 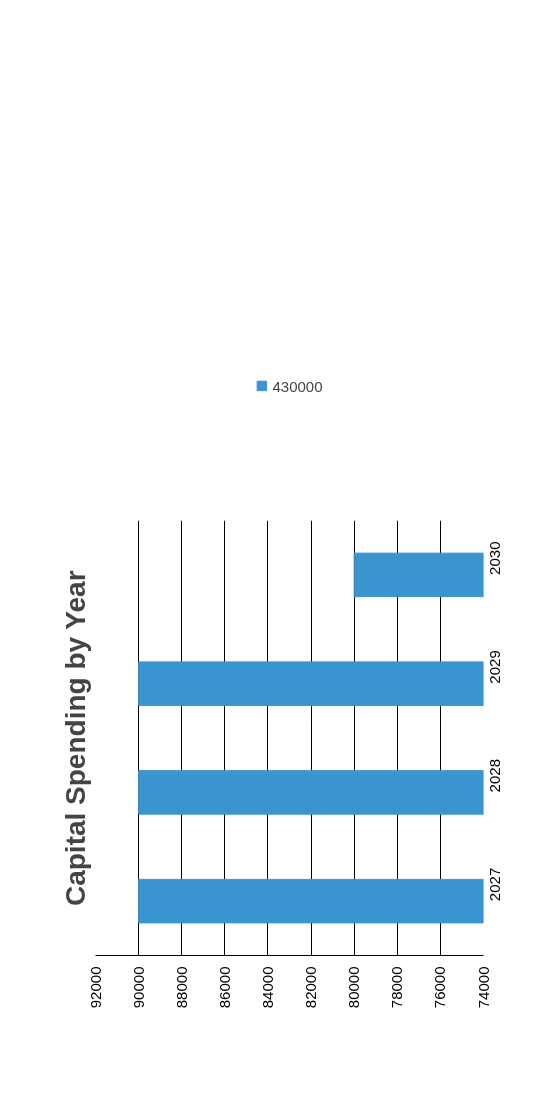 I want to click on legend-label: 430000, so click(x=297, y=386).